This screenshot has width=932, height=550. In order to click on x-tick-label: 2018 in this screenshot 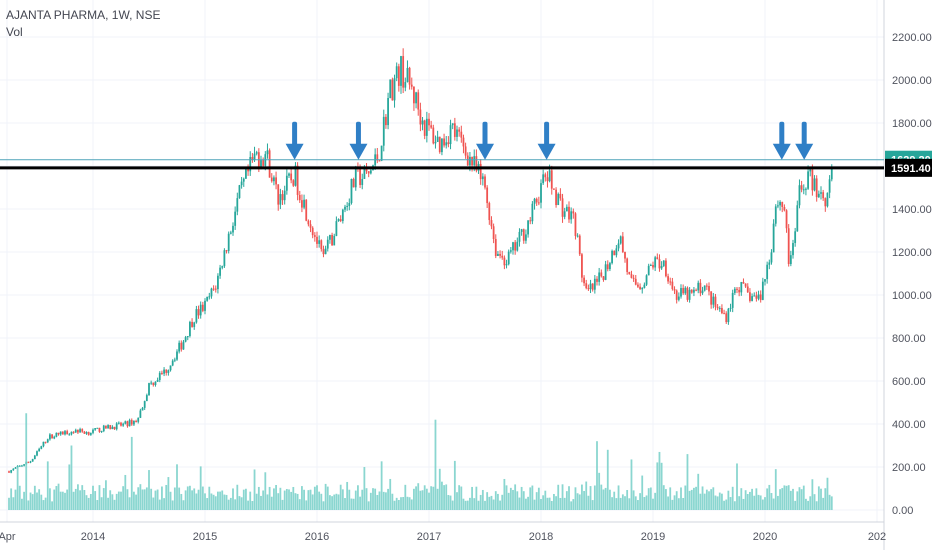, I will do `click(541, 537)`.